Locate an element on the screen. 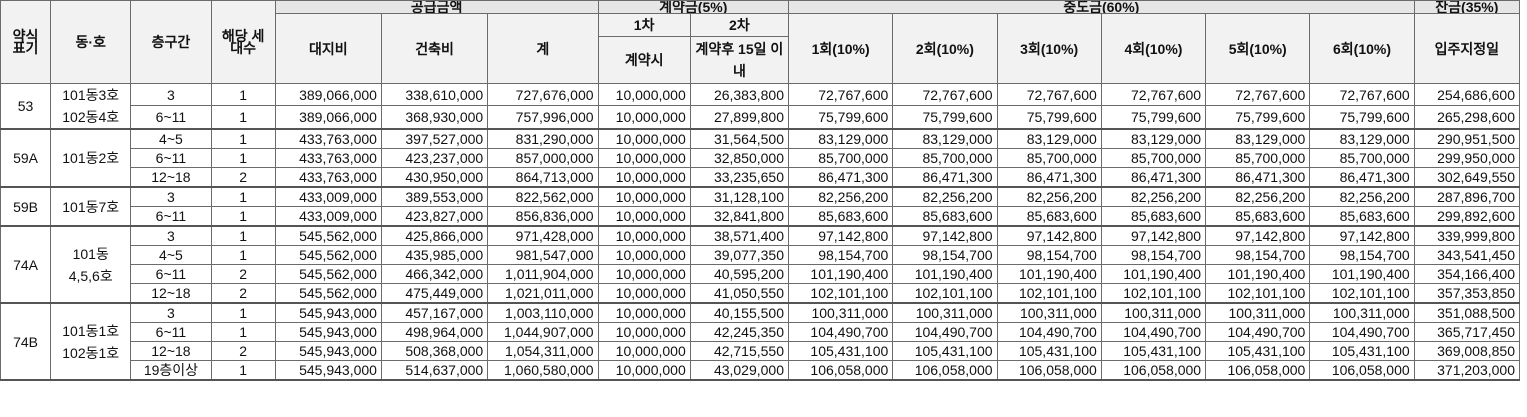 The width and height of the screenshot is (1527, 417). interim-5-cell: 97,142,800 is located at coordinates (1258, 235).